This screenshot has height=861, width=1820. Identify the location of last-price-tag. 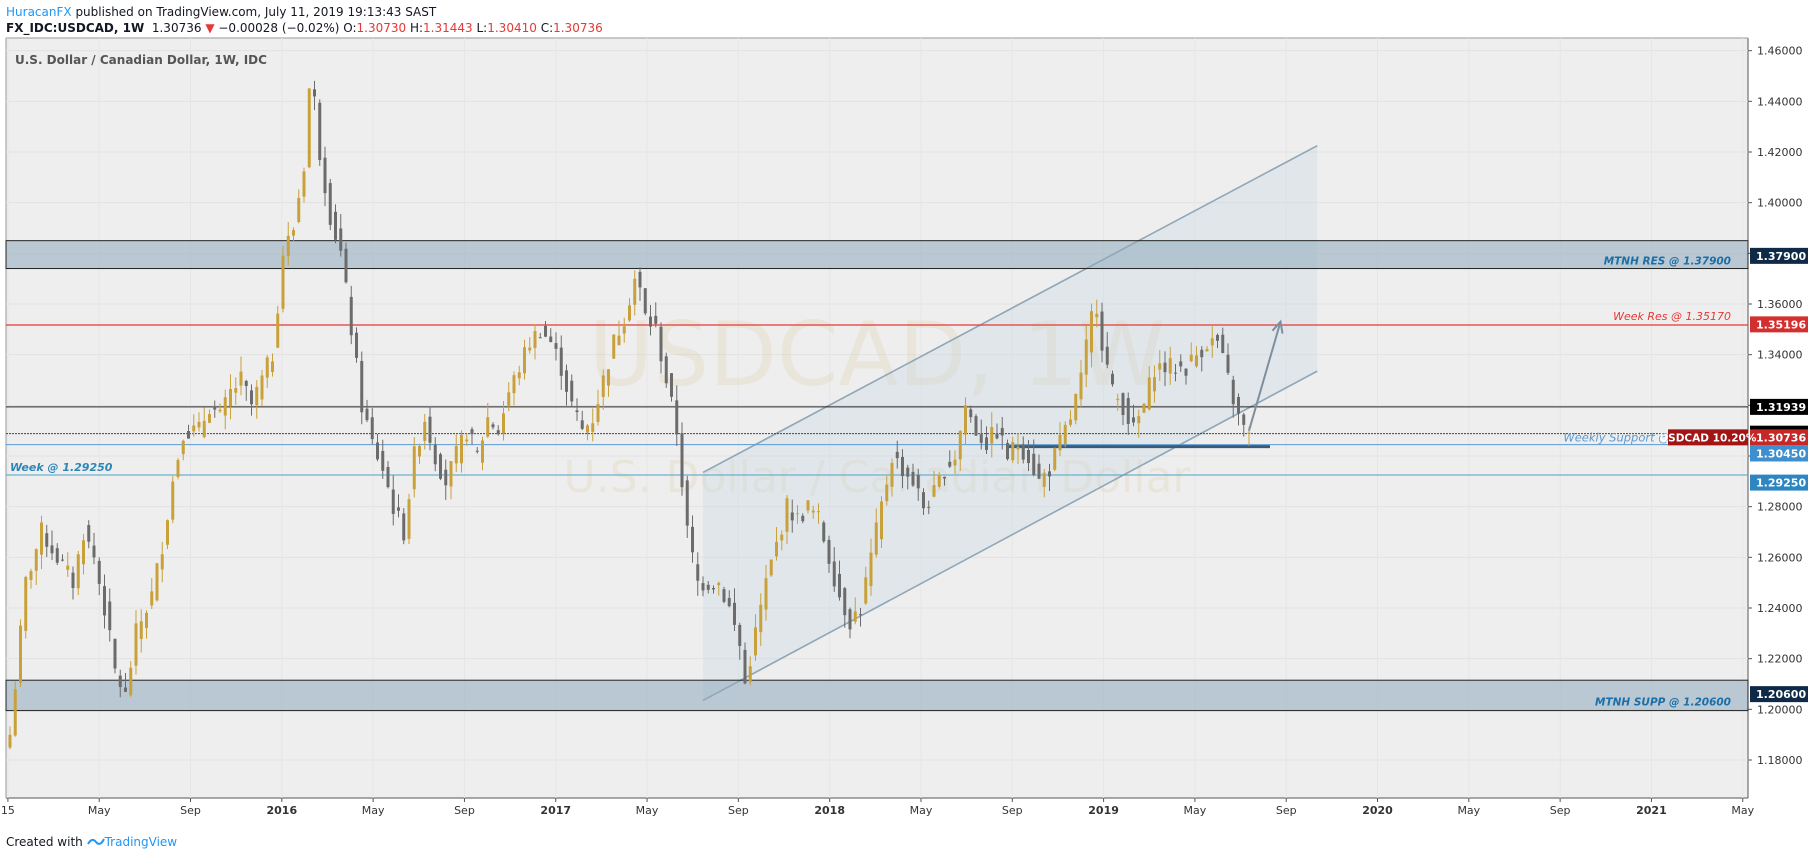
(1708, 437).